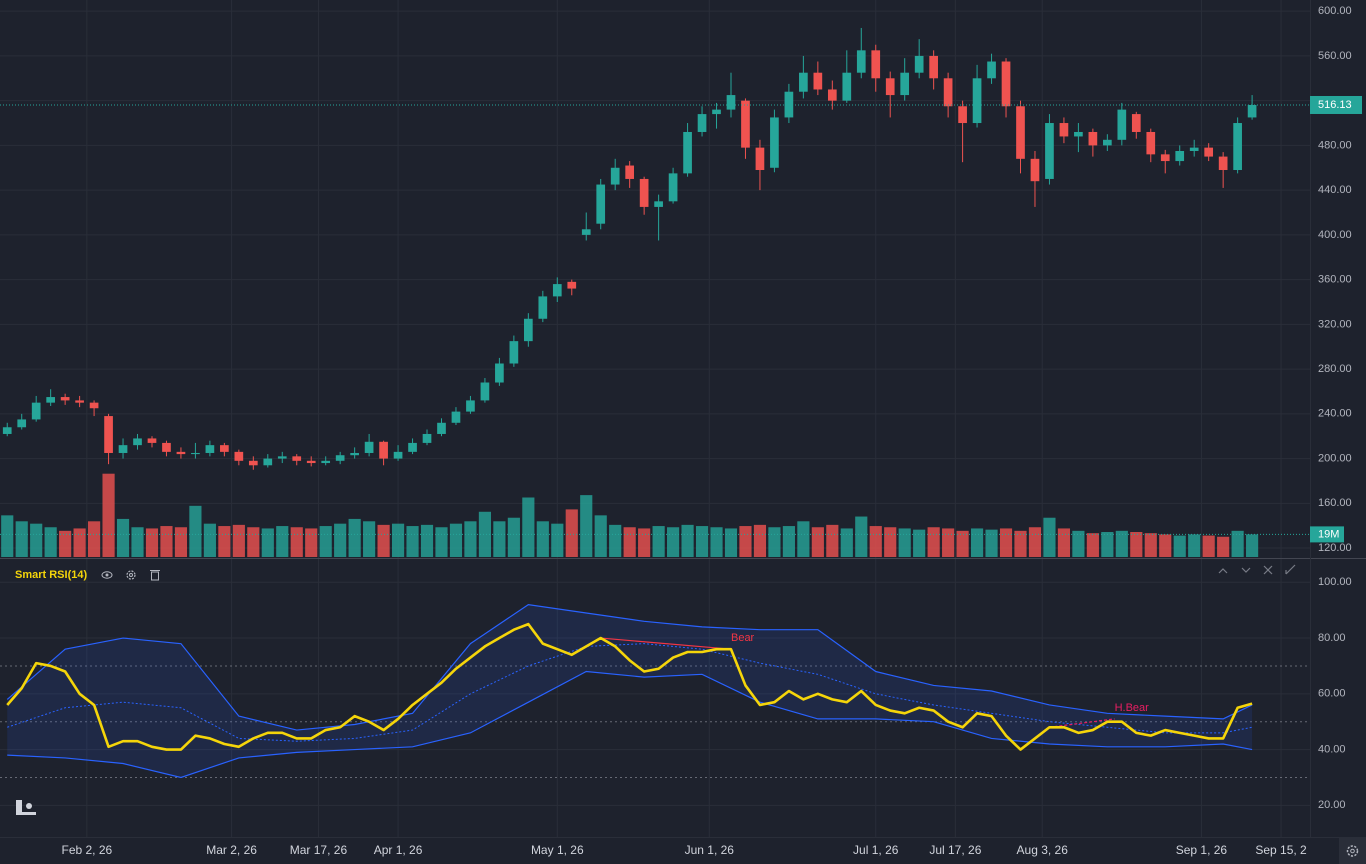 The image size is (1366, 864). What do you see at coordinates (131, 575) in the screenshot?
I see `indicator-settings-icon` at bounding box center [131, 575].